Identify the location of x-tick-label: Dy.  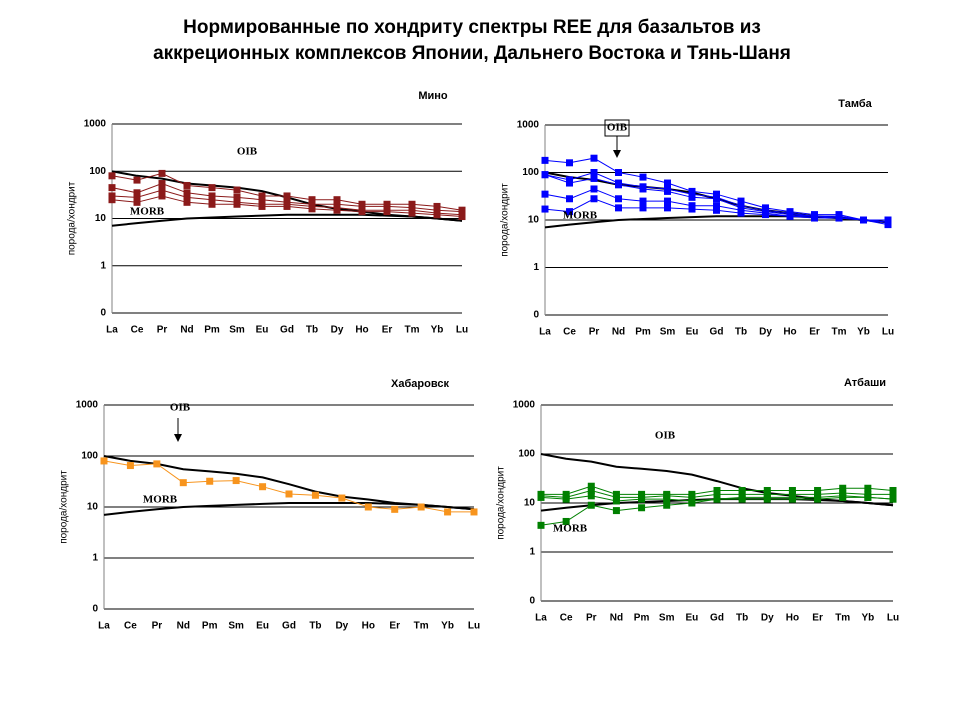
(765, 332).